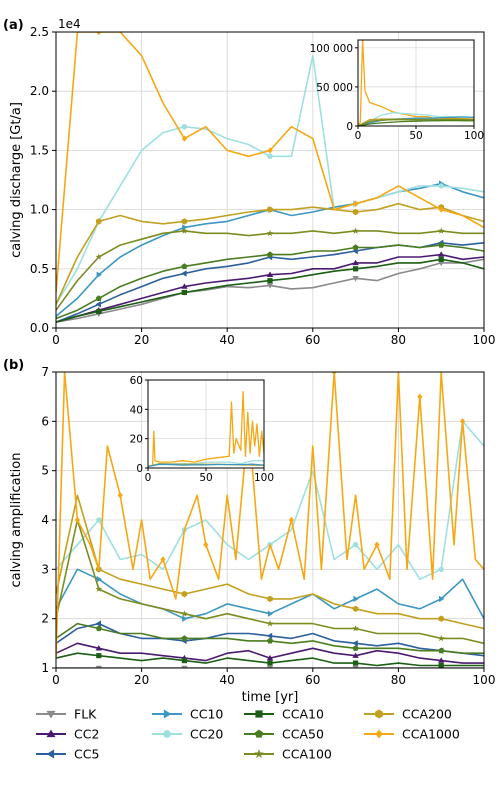 Image resolution: width=500 pixels, height=793 pixels. Describe the element at coordinates (16, 520) in the screenshot. I see `y-axis-label: calving amplification` at that location.